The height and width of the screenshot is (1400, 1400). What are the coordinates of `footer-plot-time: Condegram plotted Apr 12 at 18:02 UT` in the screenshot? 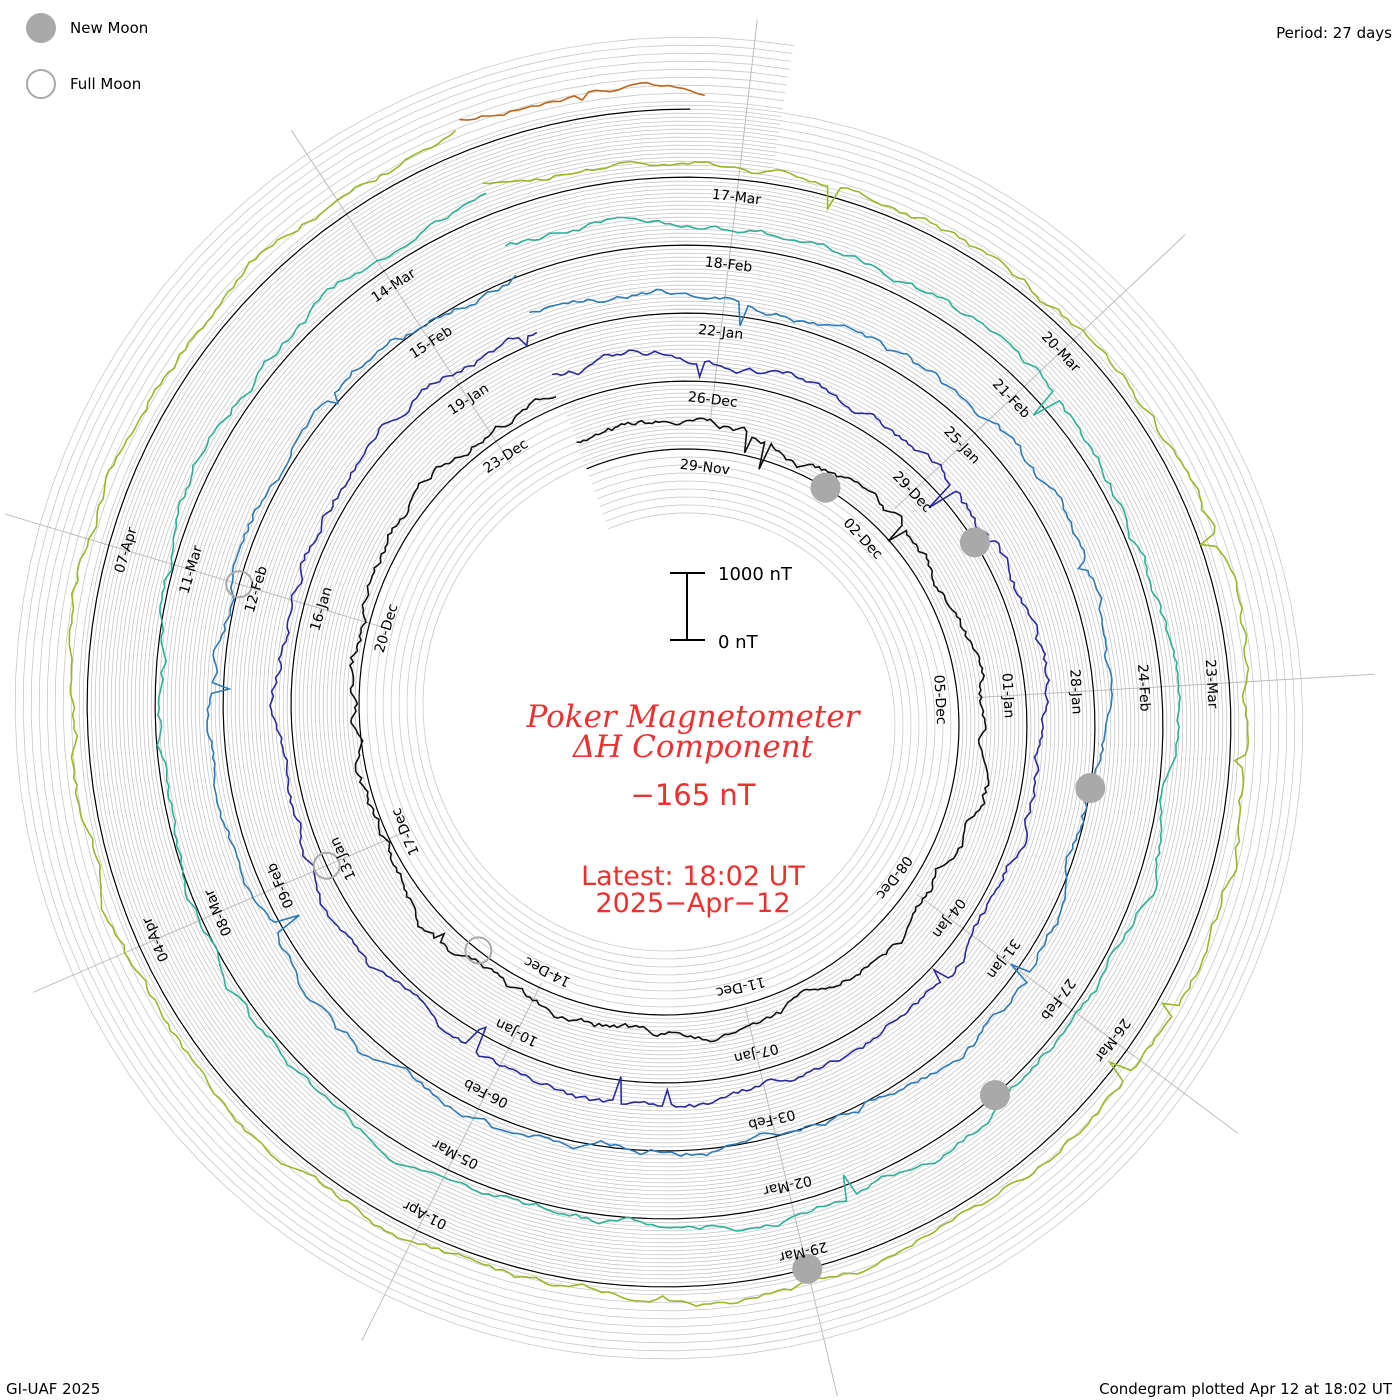 It's located at (1245, 1389).